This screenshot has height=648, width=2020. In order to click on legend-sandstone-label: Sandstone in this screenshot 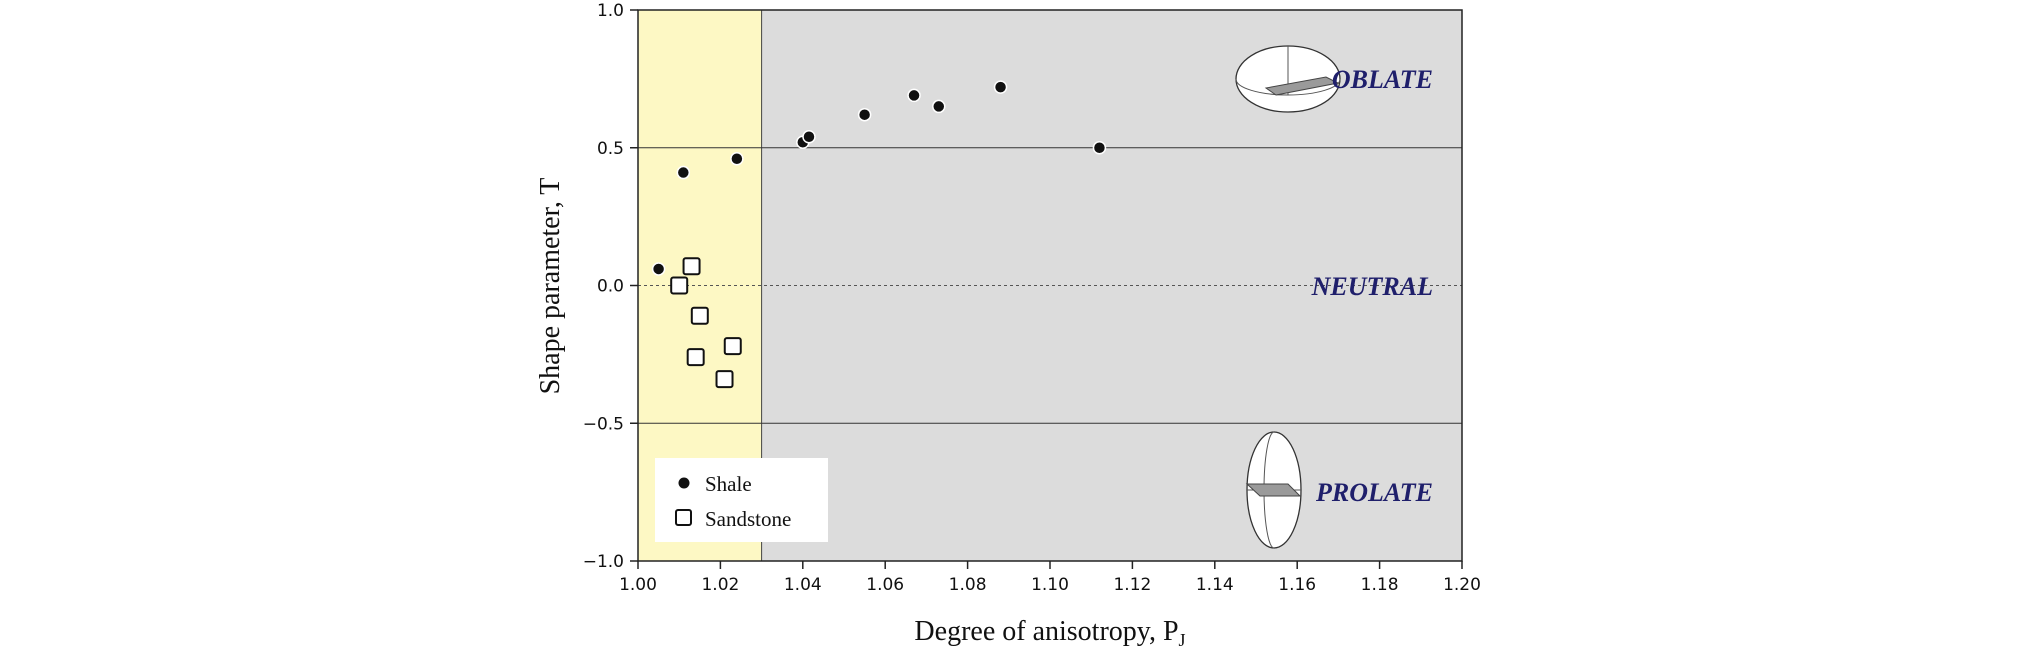, I will do `click(748, 519)`.